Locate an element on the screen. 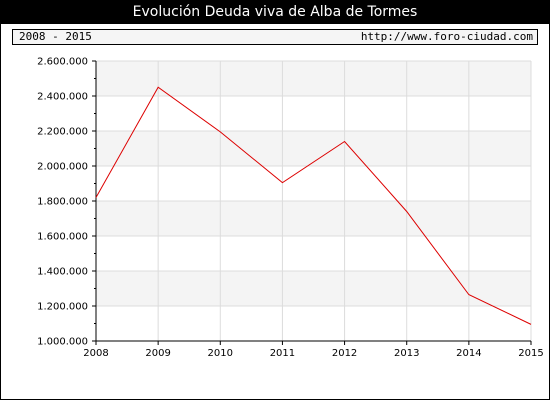 Image resolution: width=550 pixels, height=400 pixels. x-tick-label: 2008 is located at coordinates (95, 353).